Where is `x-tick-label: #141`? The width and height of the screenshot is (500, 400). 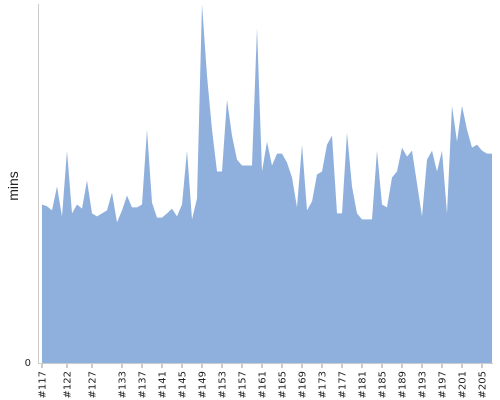 x-tick-label: #141 is located at coordinates (163, 384).